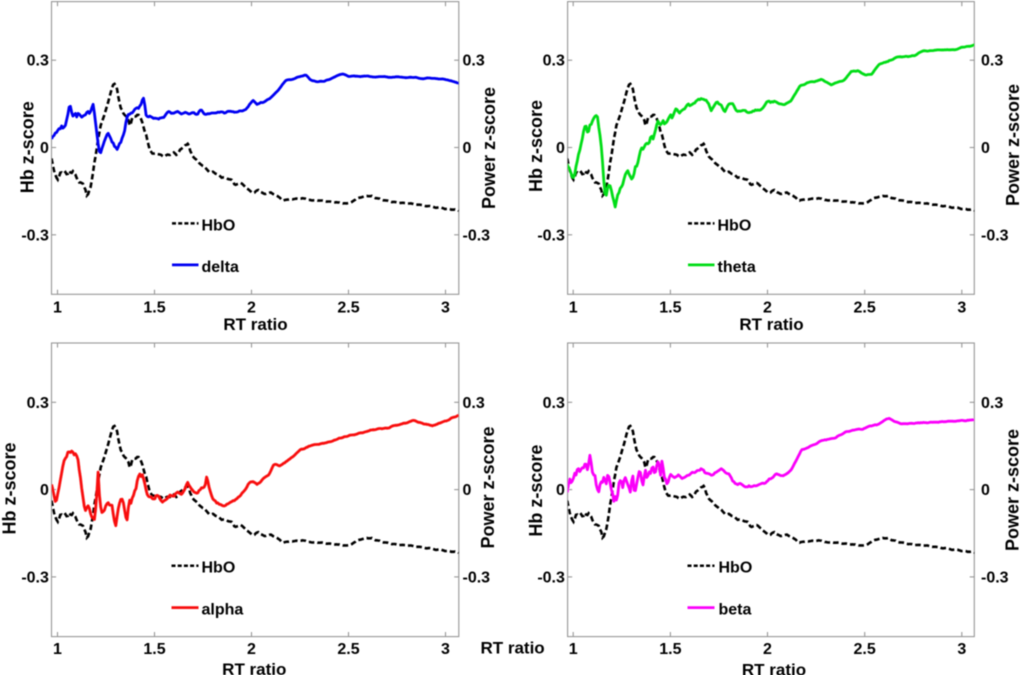  Describe the element at coordinates (220, 267) in the screenshot. I see `svg-text: delta` at that location.